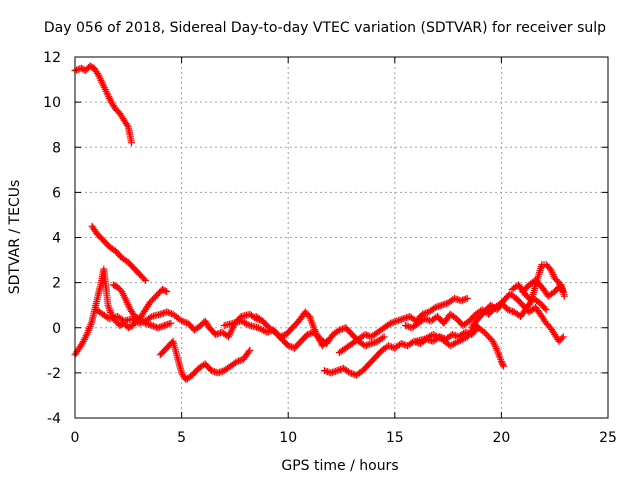 This screenshot has height=480, width=640. I want to click on series-track-j, so click(403, 325).